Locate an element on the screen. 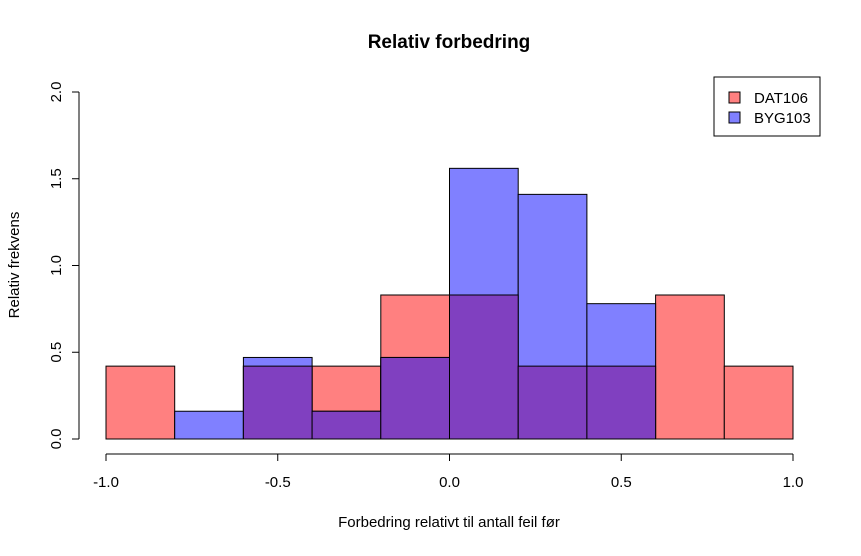 Image resolution: width=861 pixels, height=556 pixels. y-tick-label-1: 0.5 is located at coordinates (56, 352).